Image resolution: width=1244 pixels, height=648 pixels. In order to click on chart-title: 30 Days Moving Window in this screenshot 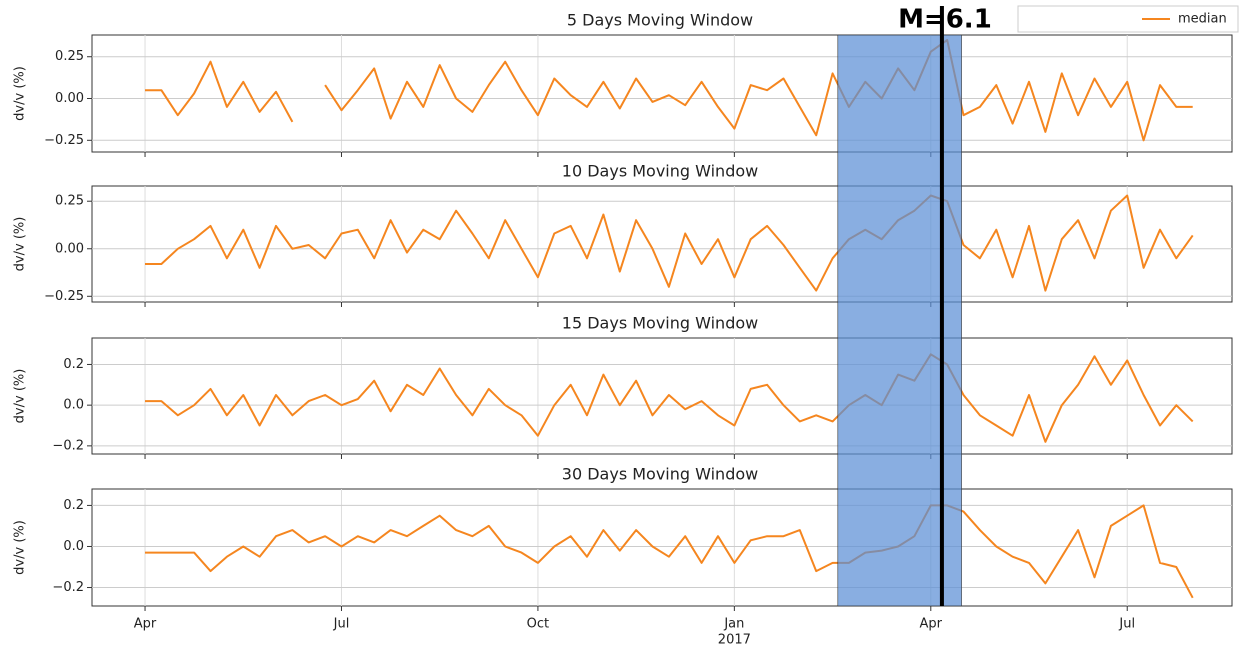, I will do `click(660, 474)`.